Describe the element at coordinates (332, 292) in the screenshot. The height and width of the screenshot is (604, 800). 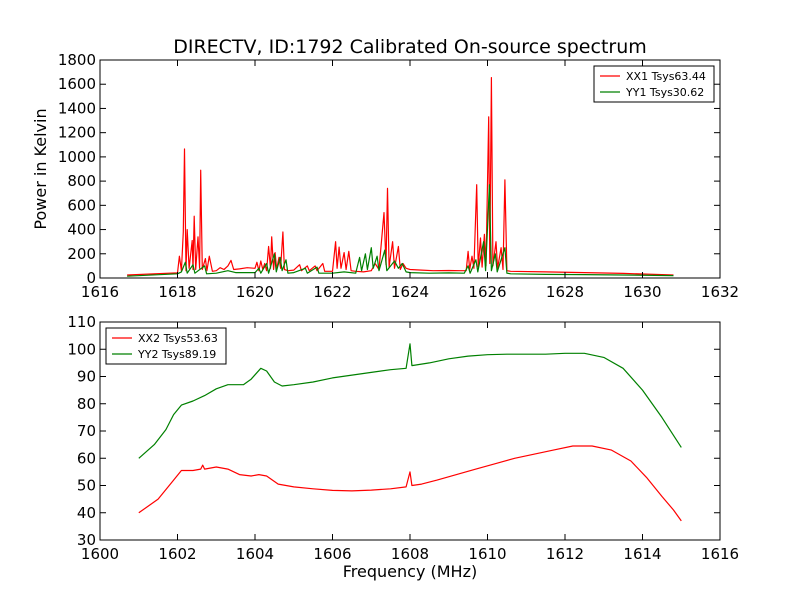
I see `top-x-tick-label: 1622` at that location.